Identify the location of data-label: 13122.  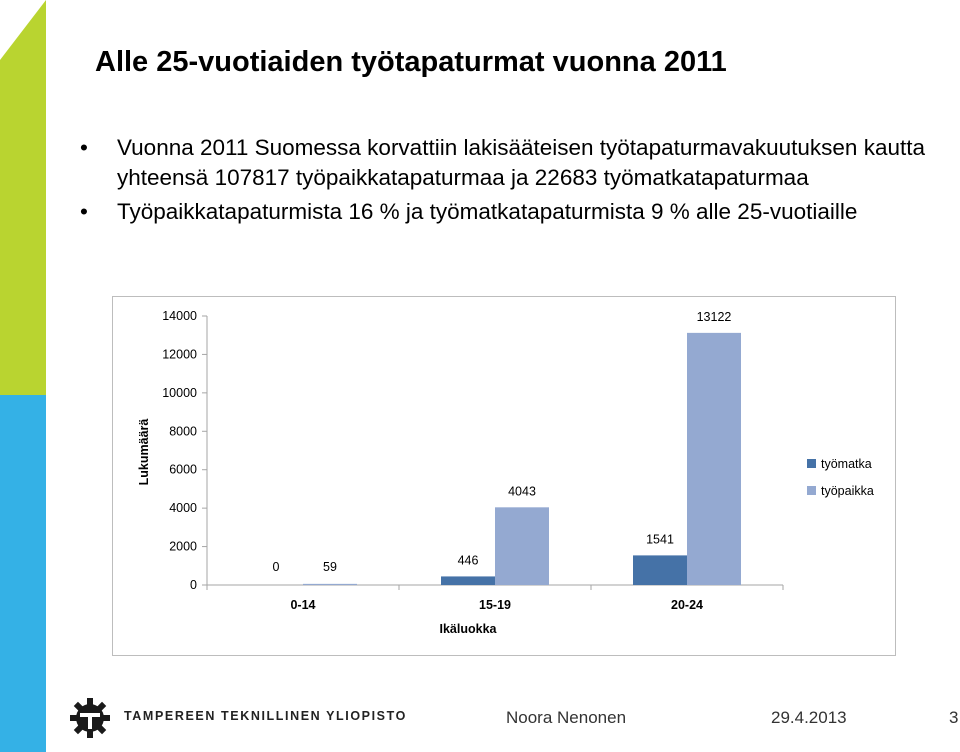
(714, 317).